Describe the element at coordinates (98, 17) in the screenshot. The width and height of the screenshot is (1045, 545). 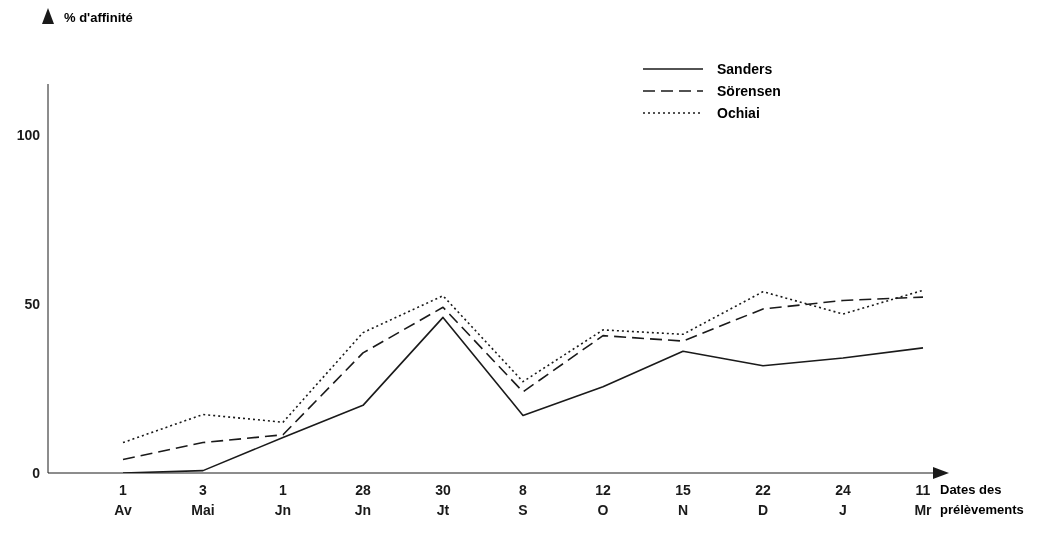
I see `y-axis-title: % d'affinité` at that location.